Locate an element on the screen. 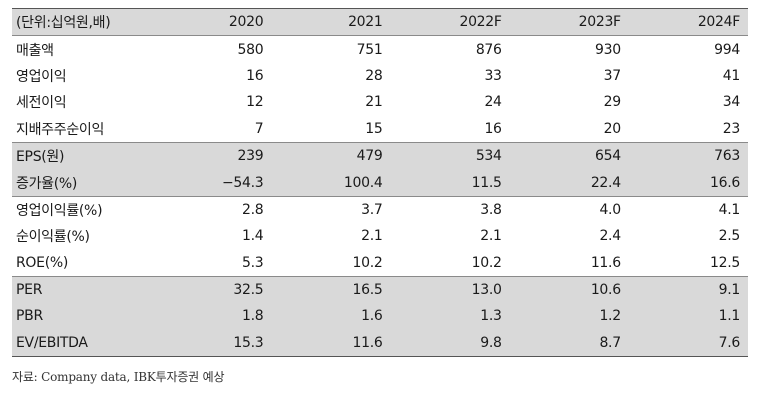  table-row-ev-ebitda: EV/EBITDA 15.3 11.6 9.8 8.7 7.6 is located at coordinates (380, 343).